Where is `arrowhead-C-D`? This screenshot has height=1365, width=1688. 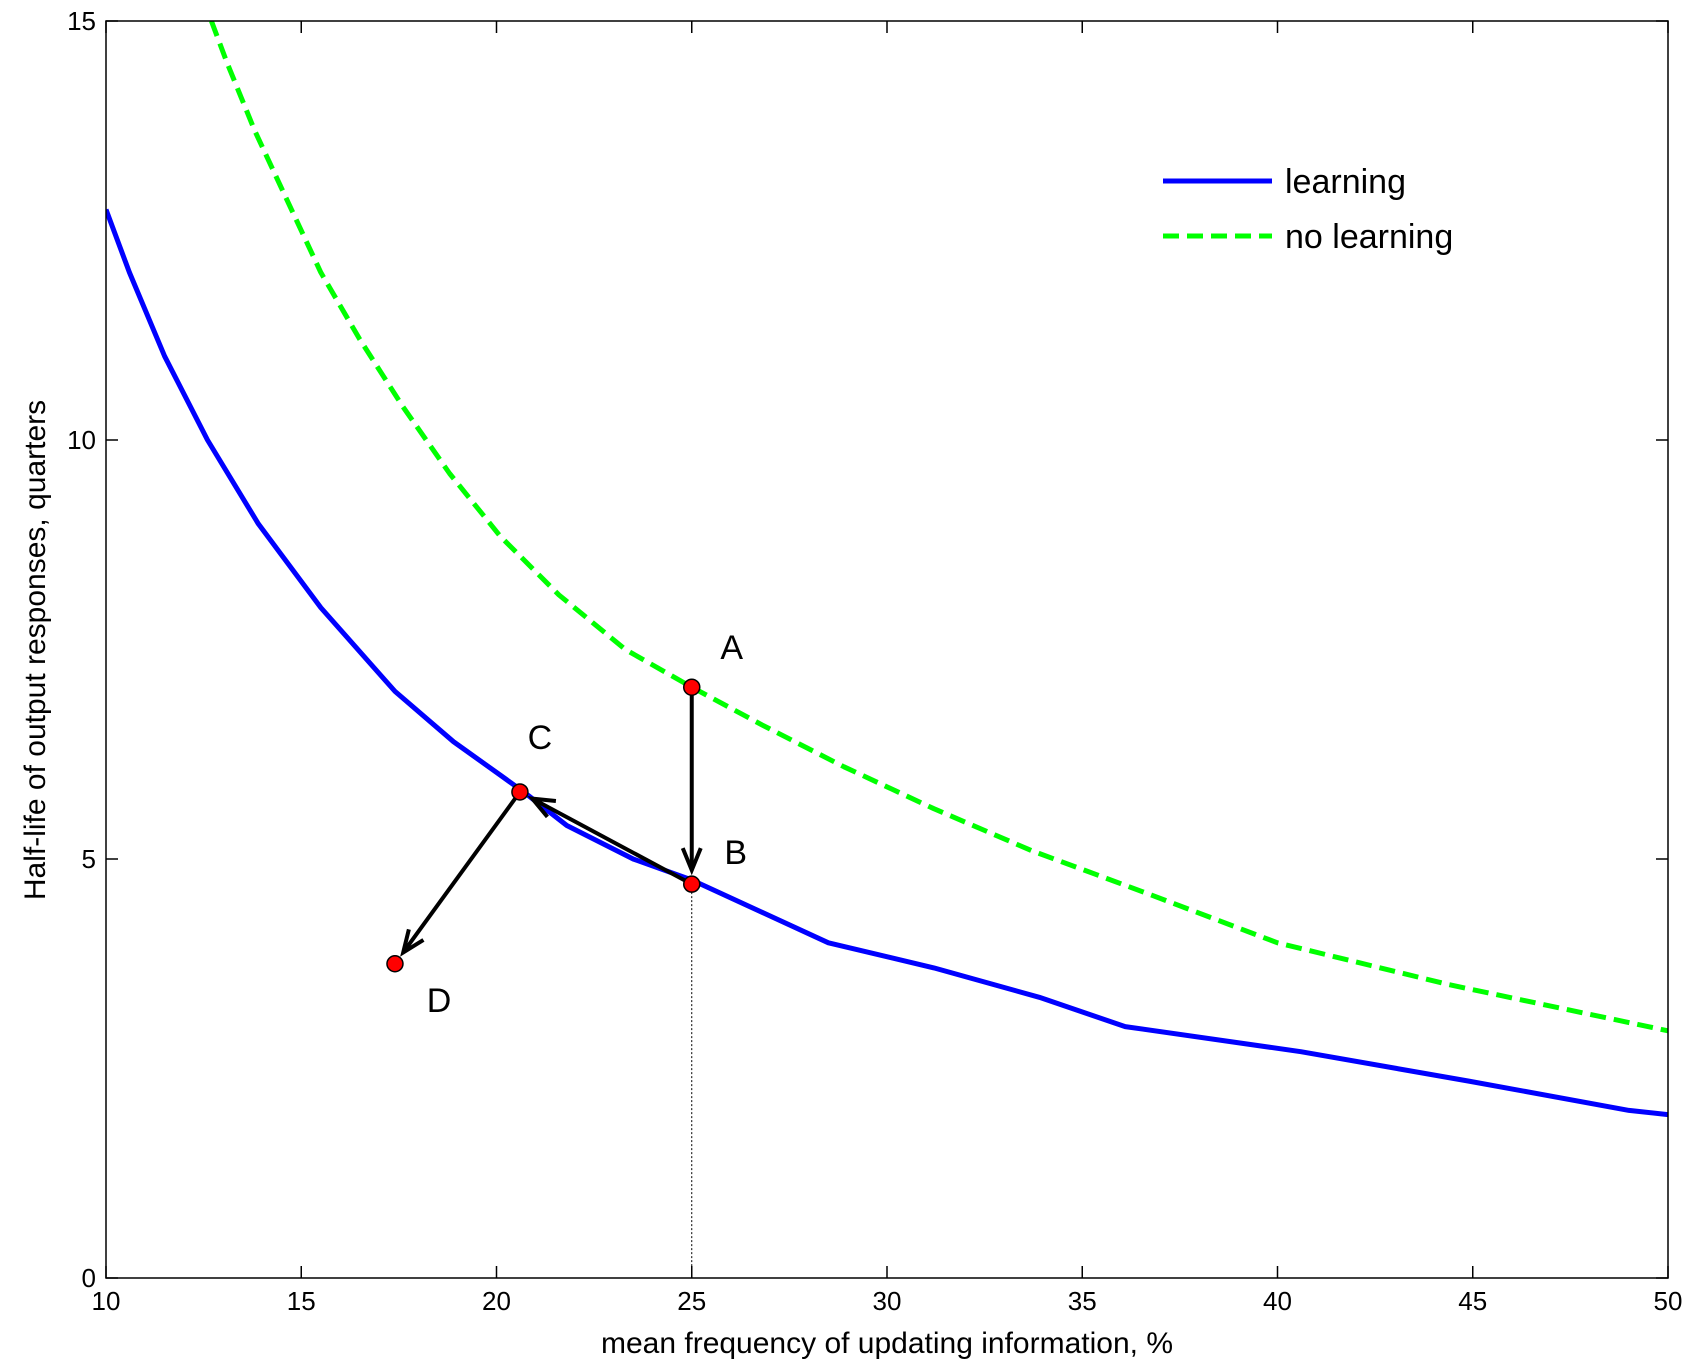 arrowhead-C-D is located at coordinates (412, 942).